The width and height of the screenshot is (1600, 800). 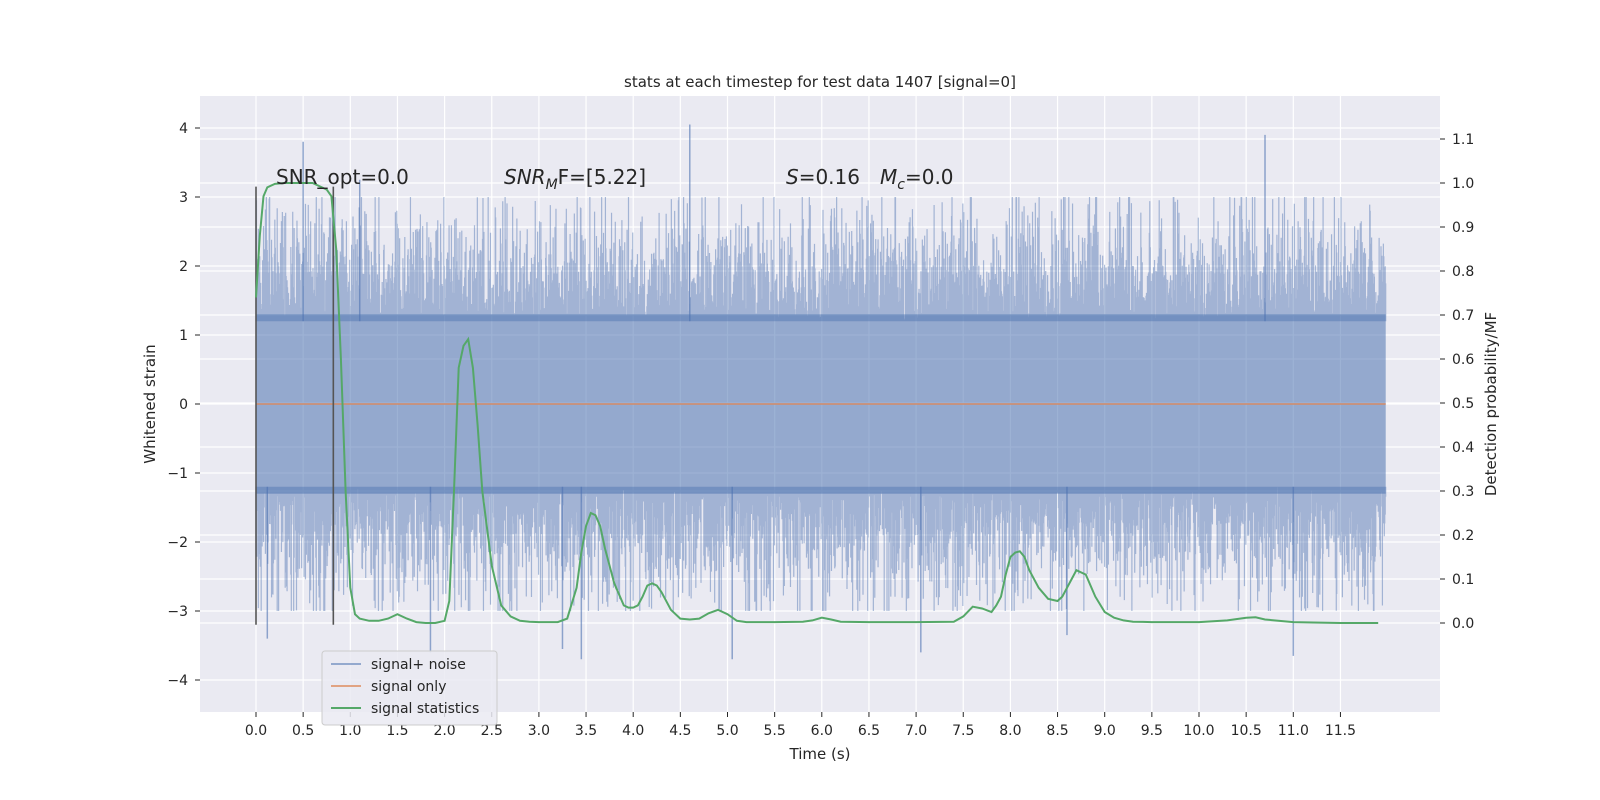 I want to click on y-left-tick-label: 4, so click(x=183, y=129).